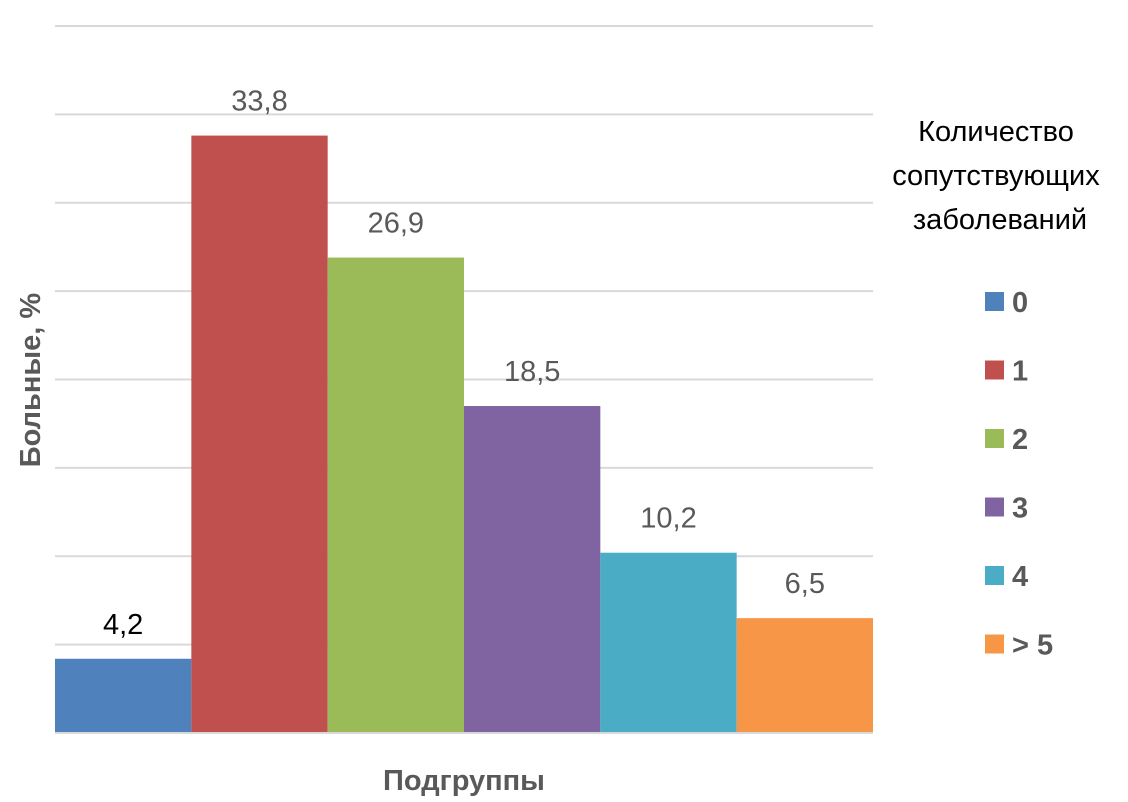 The image size is (1128, 802). I want to click on legend-title: Количество сопутствующих заболеваний, so click(1000, 176).